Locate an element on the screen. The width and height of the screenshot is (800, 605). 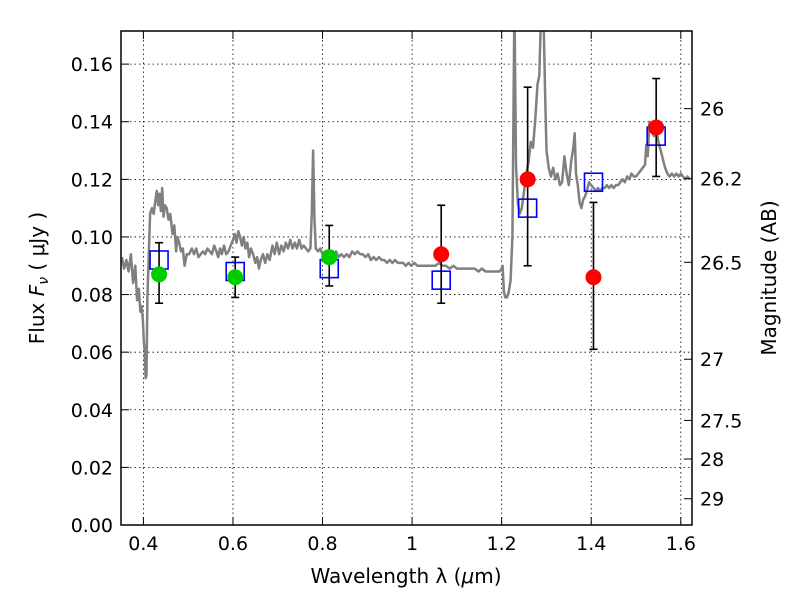
y-axis-label: Flux Fν ( μJy ) is located at coordinates (38, 278).